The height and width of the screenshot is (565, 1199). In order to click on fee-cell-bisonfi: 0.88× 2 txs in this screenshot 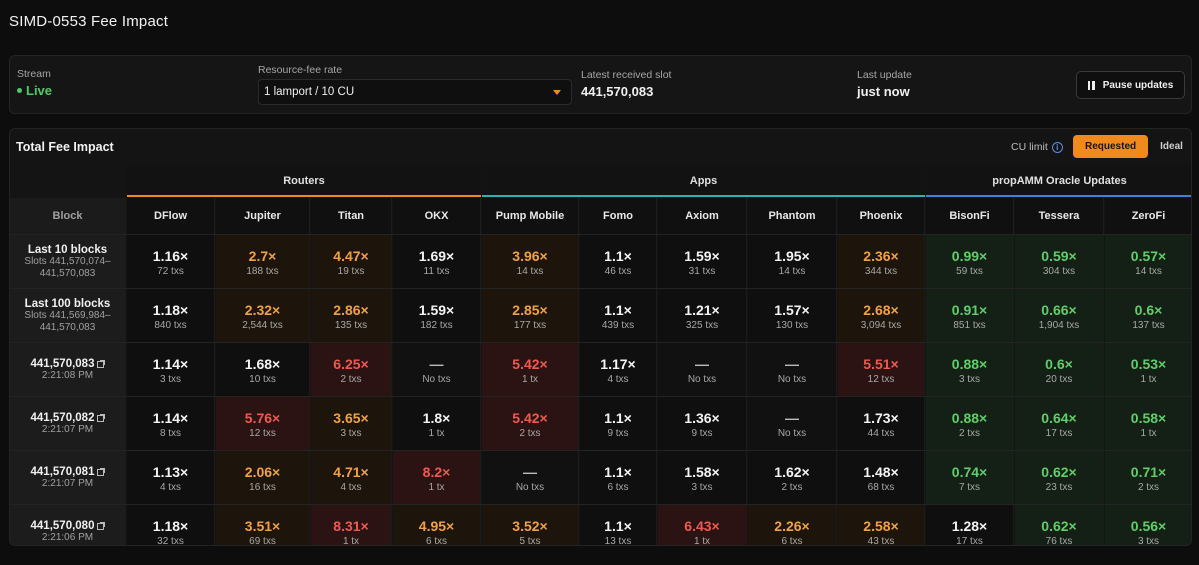, I will do `click(970, 424)`.